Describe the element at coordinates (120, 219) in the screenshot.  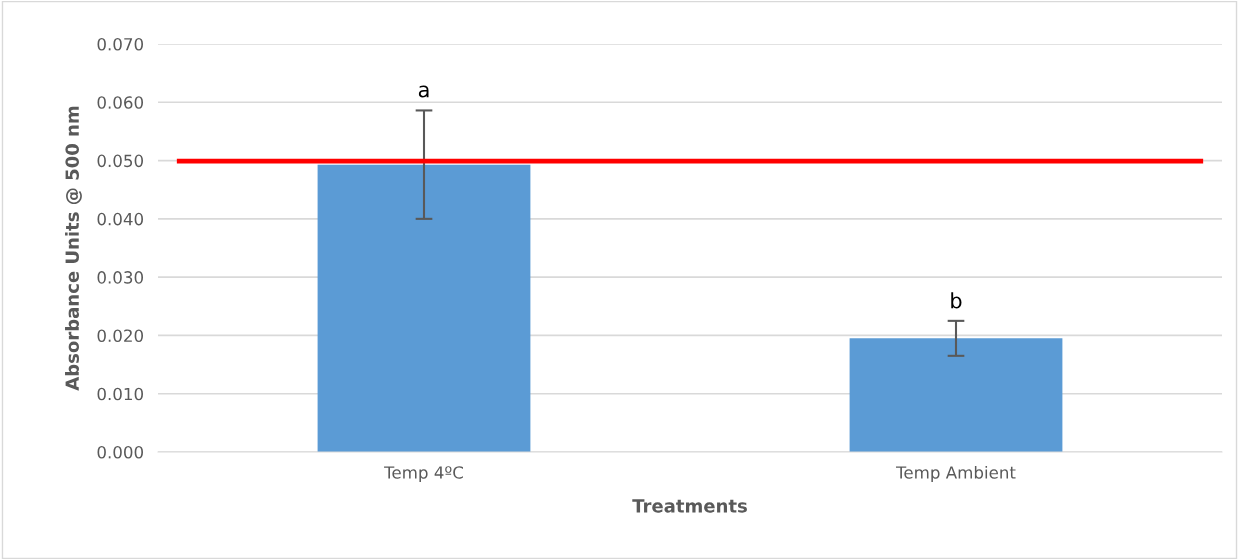
I see `y-tick-label: 0.040` at that location.